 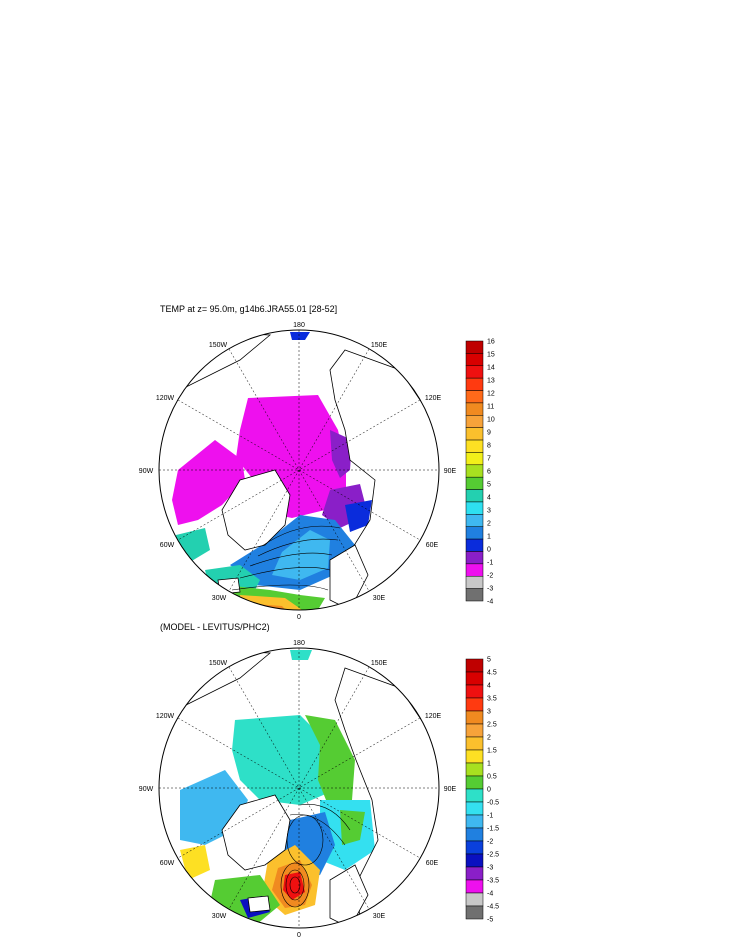 I want to click on colorbar-tick-label: -1, so click(x=490, y=816).